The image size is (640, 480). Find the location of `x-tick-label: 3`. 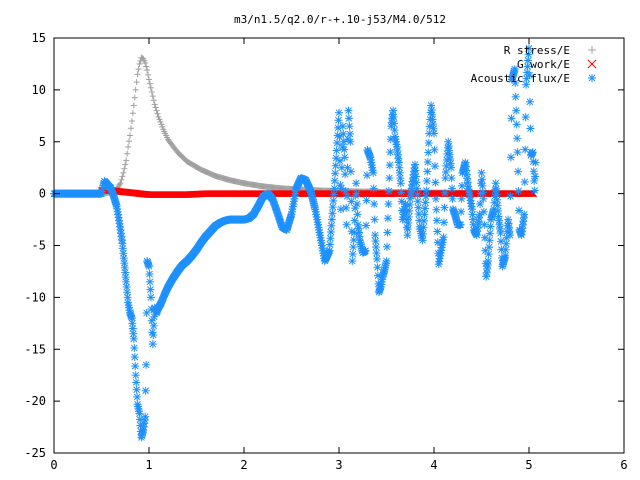

x-tick-label: 3 is located at coordinates (338, 465).